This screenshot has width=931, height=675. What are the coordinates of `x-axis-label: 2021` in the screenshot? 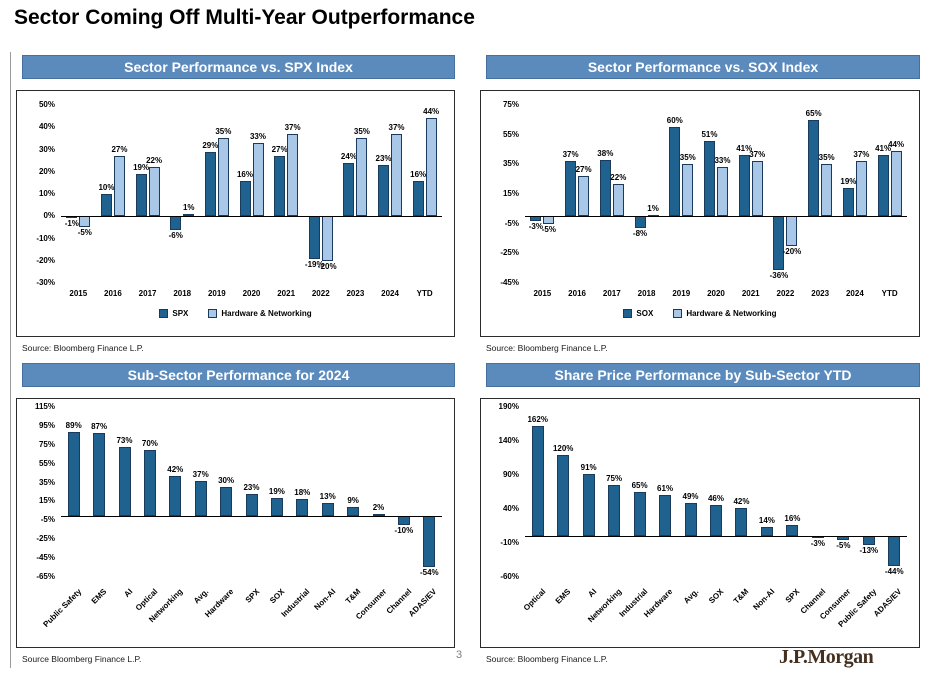 It's located at (286, 293).